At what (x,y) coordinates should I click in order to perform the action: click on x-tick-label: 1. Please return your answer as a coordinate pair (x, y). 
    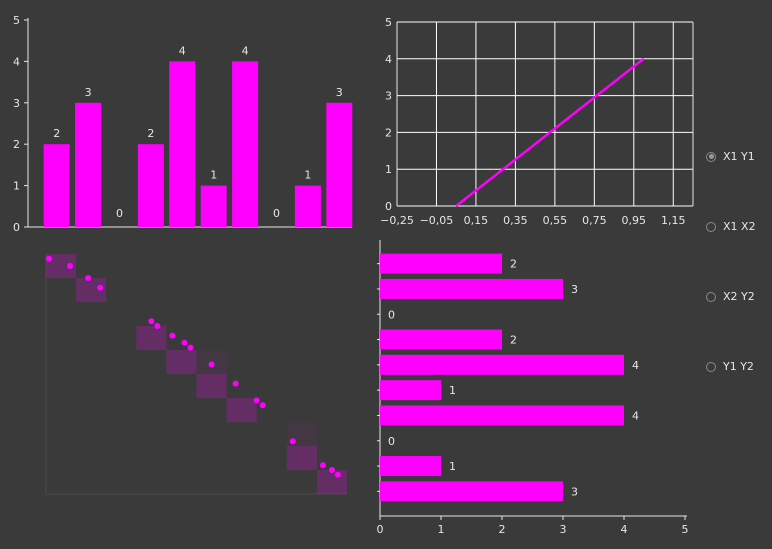
    Looking at the image, I should click on (441, 529).